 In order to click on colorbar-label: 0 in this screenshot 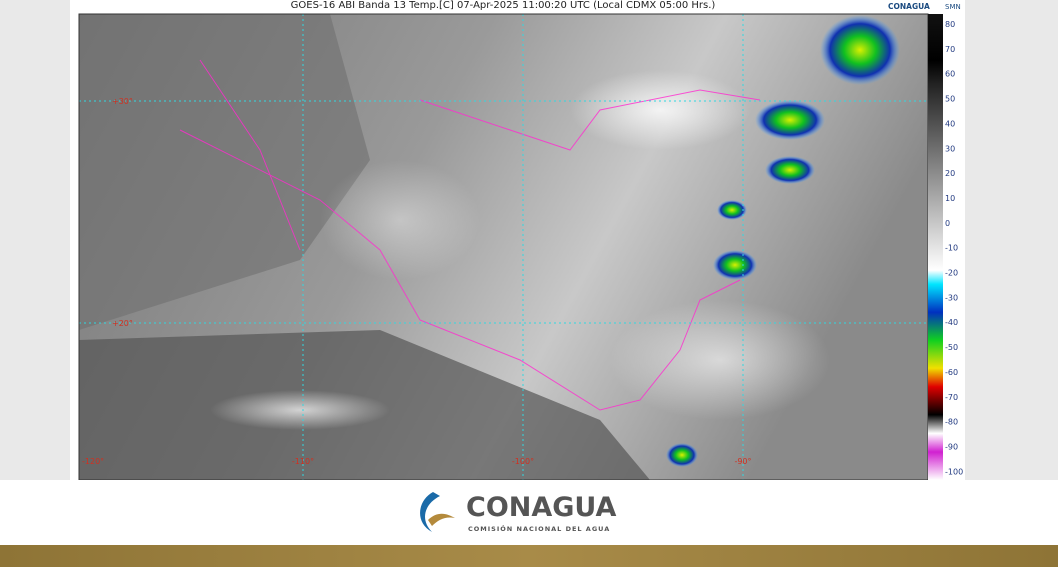, I will do `click(947, 223)`.